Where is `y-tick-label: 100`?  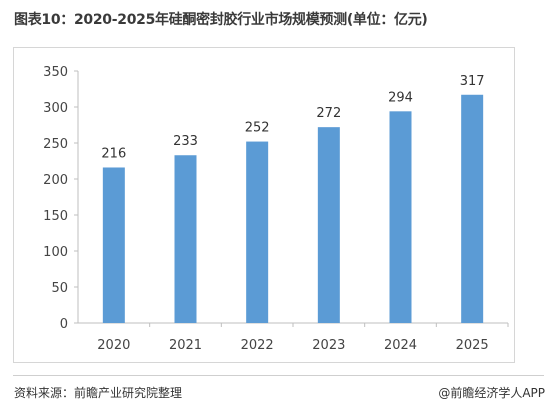 y-tick-label: 100 is located at coordinates (55, 252).